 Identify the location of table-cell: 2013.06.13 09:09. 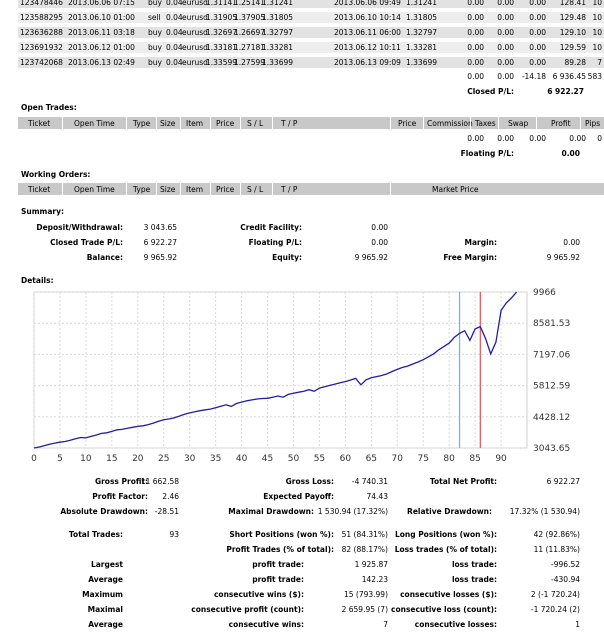
(367, 62).